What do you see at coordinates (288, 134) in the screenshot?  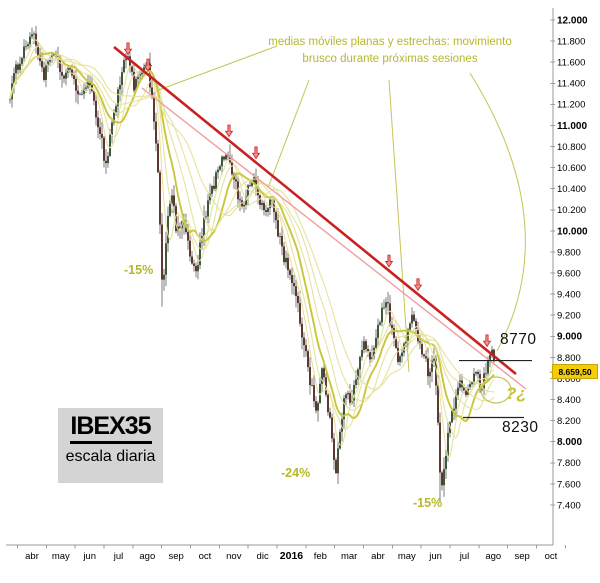 I see `annotation-leader-line` at bounding box center [288, 134].